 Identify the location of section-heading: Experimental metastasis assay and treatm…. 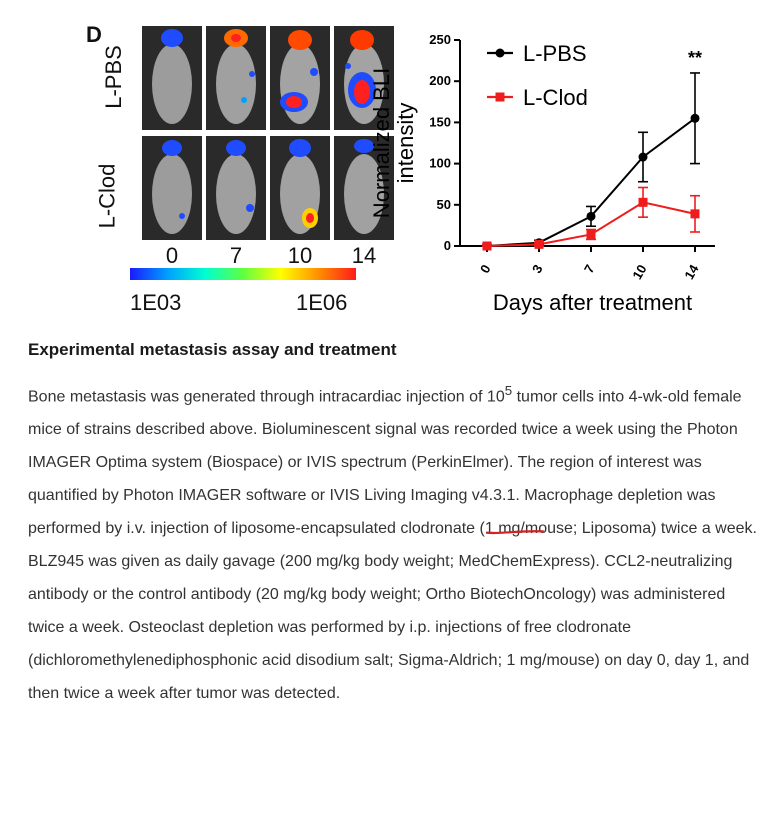
(212, 349).